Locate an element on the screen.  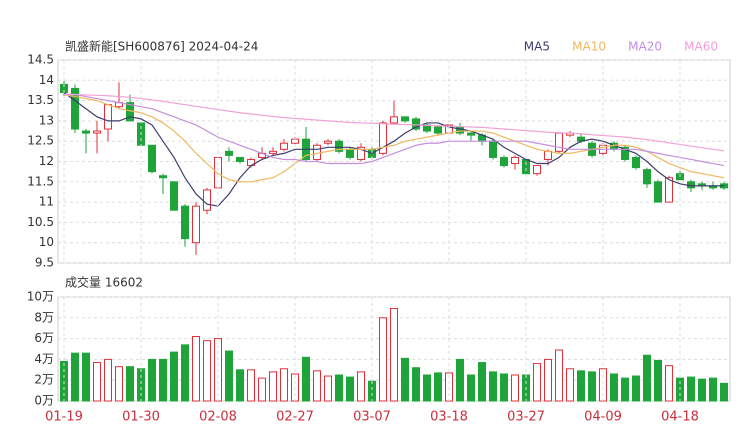
ma-line is located at coordinates (394, 122).